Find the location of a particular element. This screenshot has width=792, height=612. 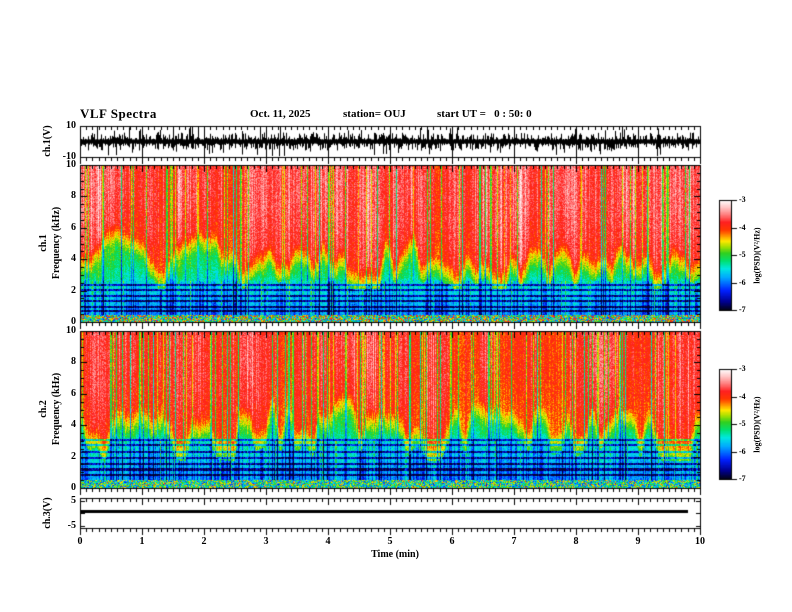

colorbar1-tick-label: -6 is located at coordinates (742, 282).